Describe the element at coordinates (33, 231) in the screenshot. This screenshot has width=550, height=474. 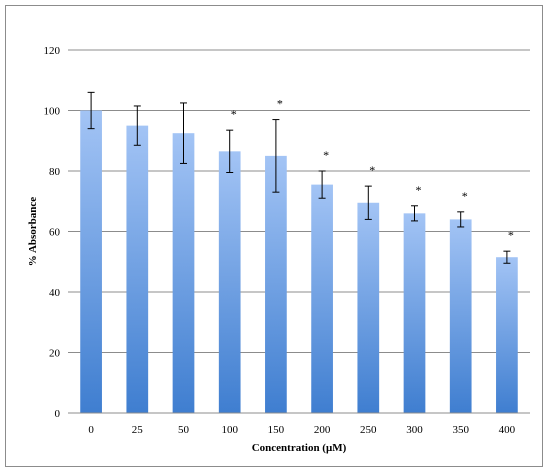
I see `y-axis-title: % Absorbance` at that location.